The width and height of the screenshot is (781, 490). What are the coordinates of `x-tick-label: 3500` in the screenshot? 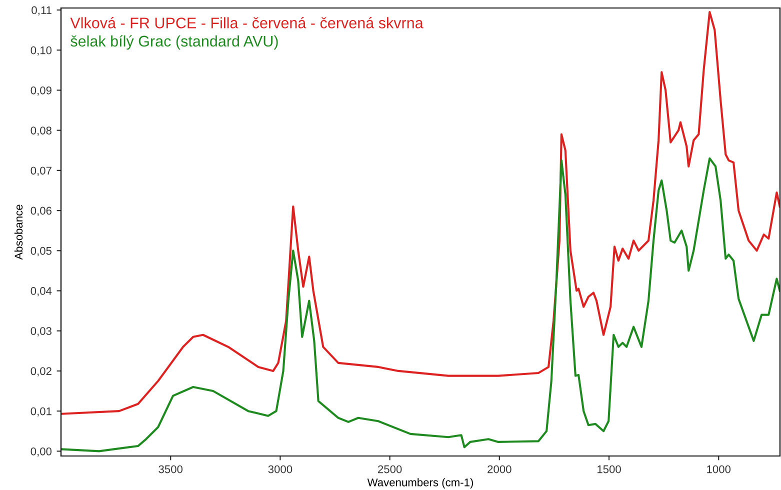 It's located at (170, 469).